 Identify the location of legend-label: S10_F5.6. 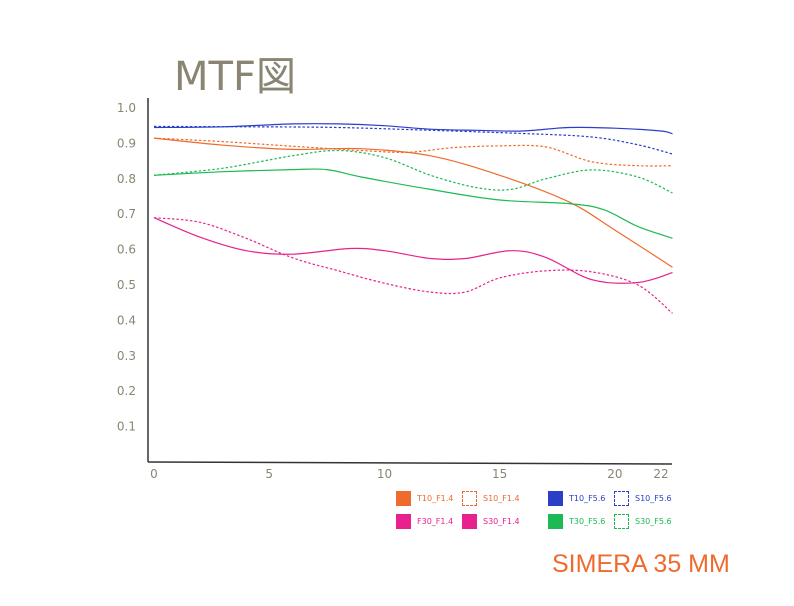
(653, 498).